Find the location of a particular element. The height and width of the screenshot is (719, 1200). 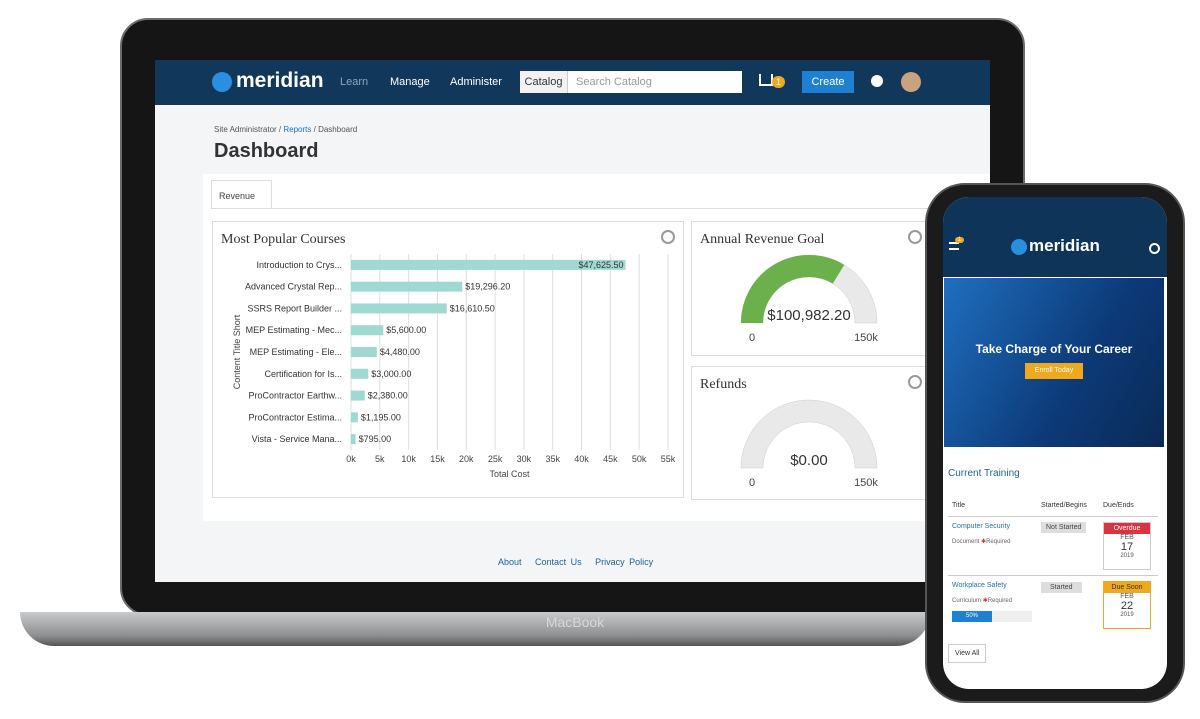

help-icon is located at coordinates (877, 81).